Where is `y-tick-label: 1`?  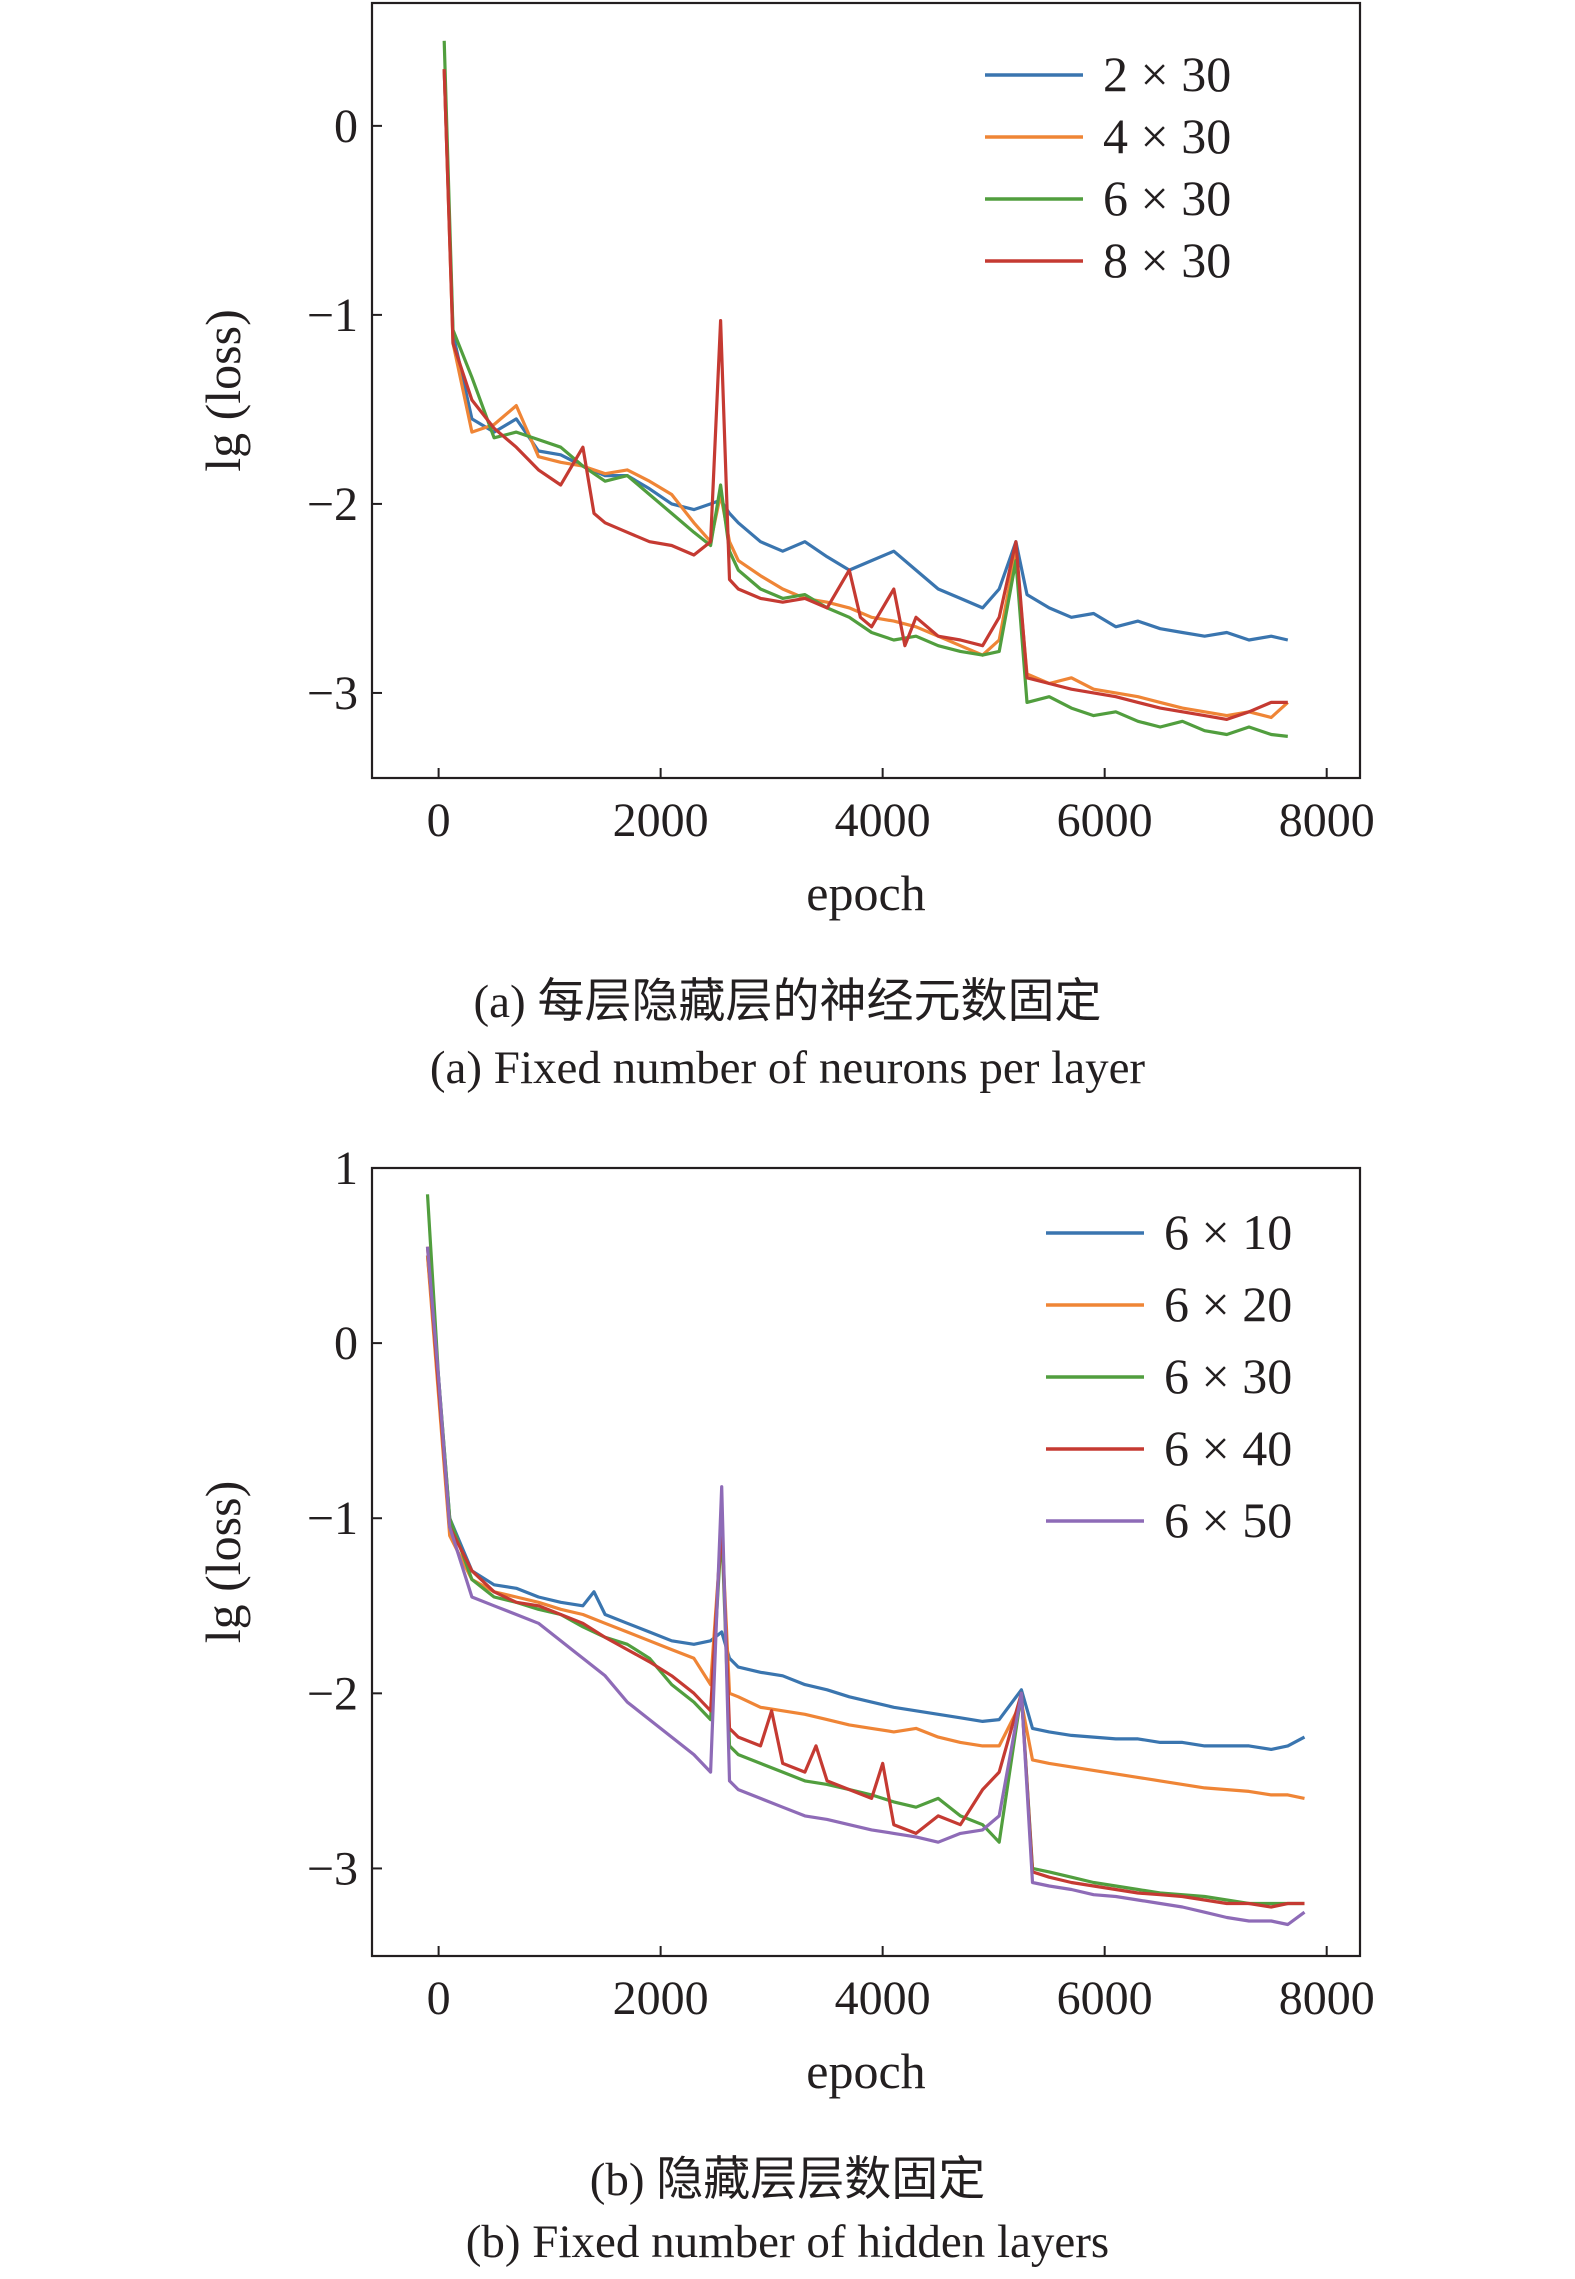
y-tick-label: 1 is located at coordinates (346, 1168).